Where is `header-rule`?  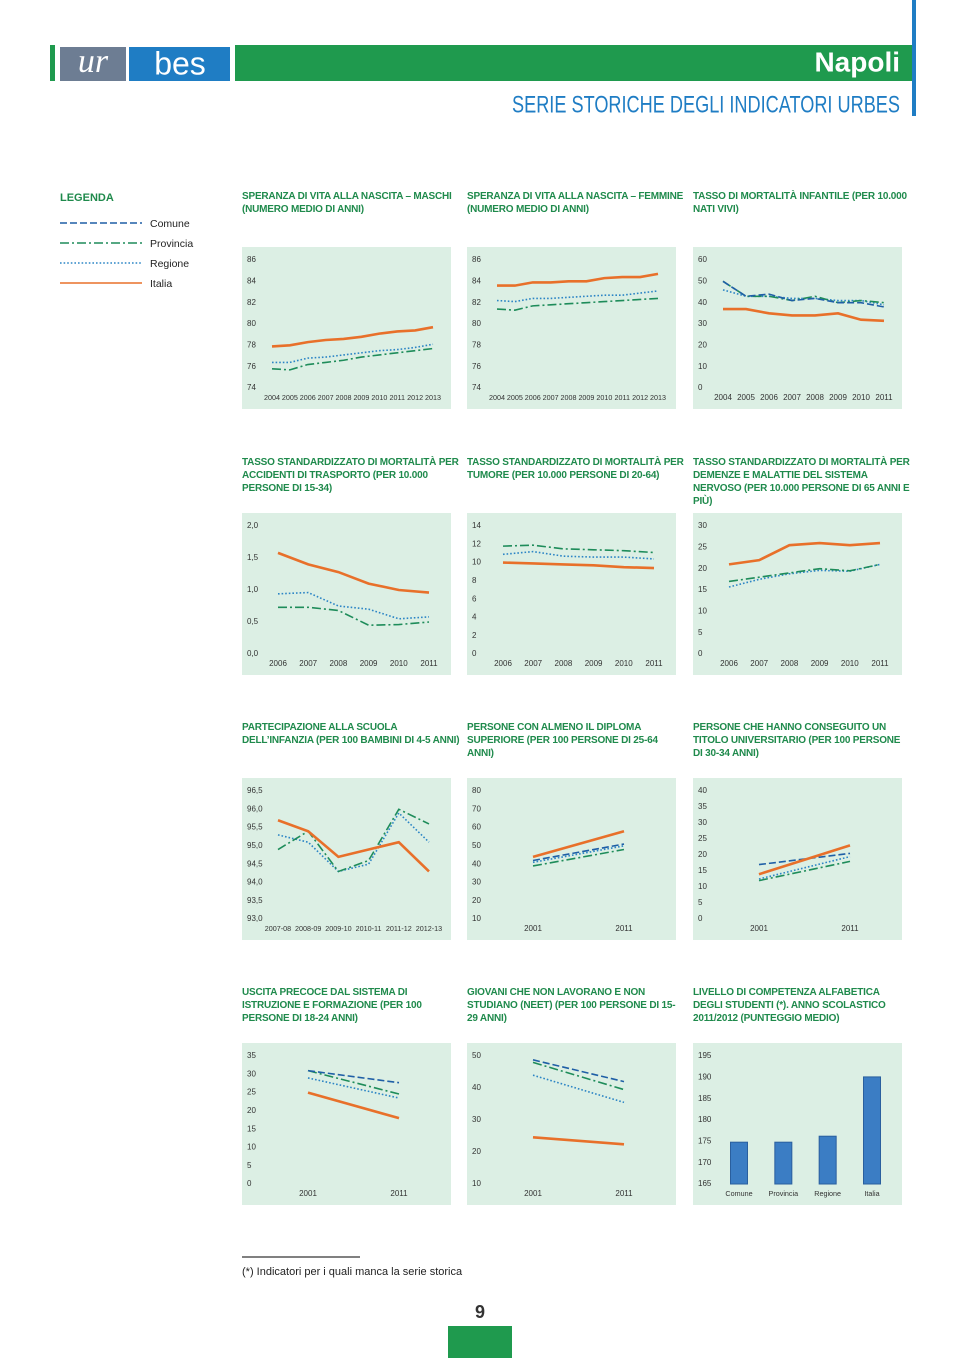 header-rule is located at coordinates (914, 58).